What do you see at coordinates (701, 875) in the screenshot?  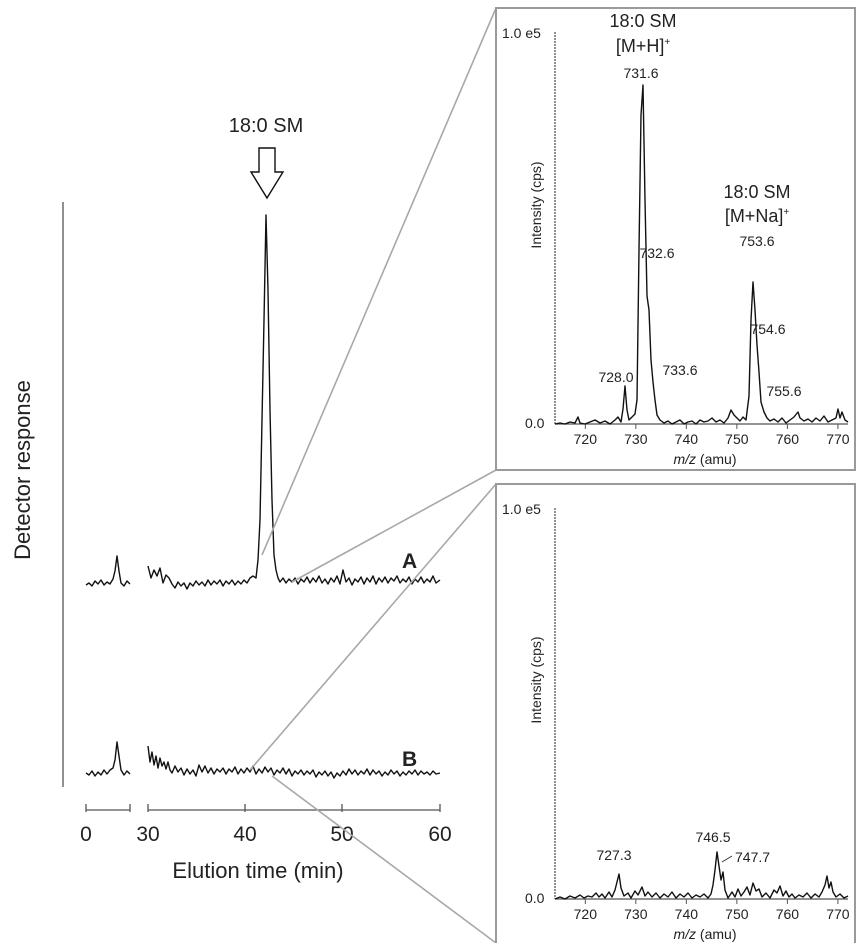 I see `mass-spectrum-B-trace` at bounding box center [701, 875].